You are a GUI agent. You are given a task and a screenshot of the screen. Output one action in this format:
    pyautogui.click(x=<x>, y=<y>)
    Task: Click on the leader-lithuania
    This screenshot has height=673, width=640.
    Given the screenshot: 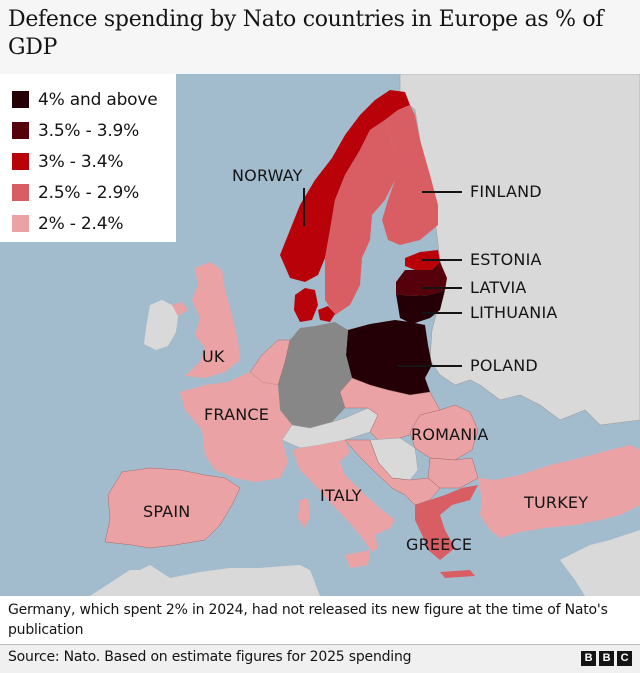 What is the action you would take?
    pyautogui.click(x=442, y=313)
    